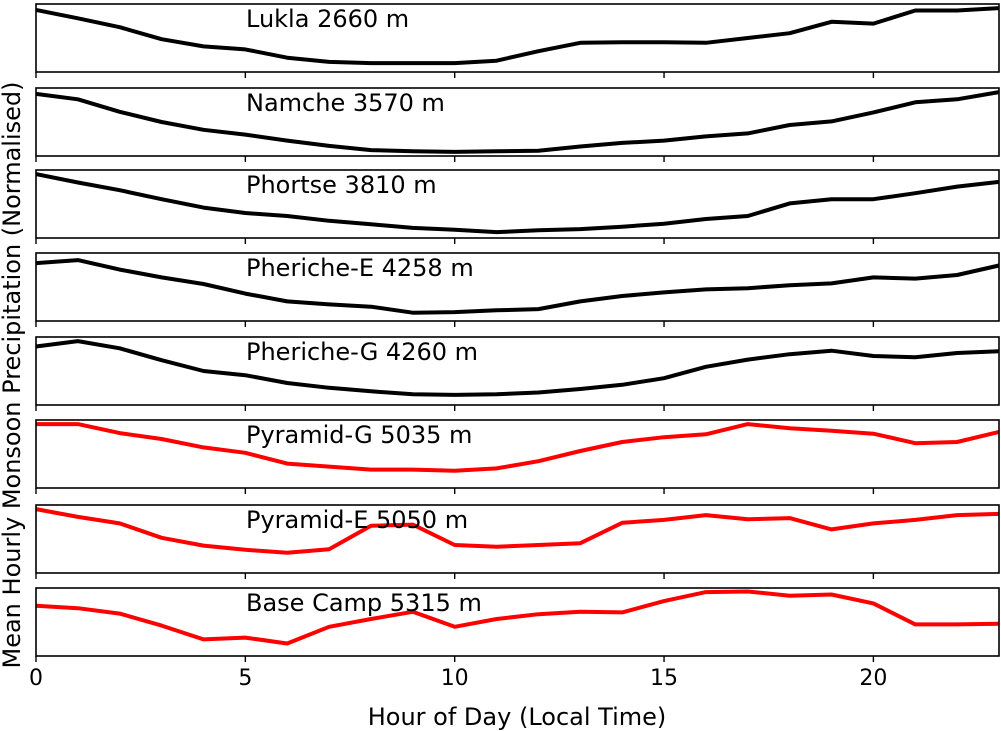  I want to click on series-name-label: Phortse 3810 m, so click(341, 185).